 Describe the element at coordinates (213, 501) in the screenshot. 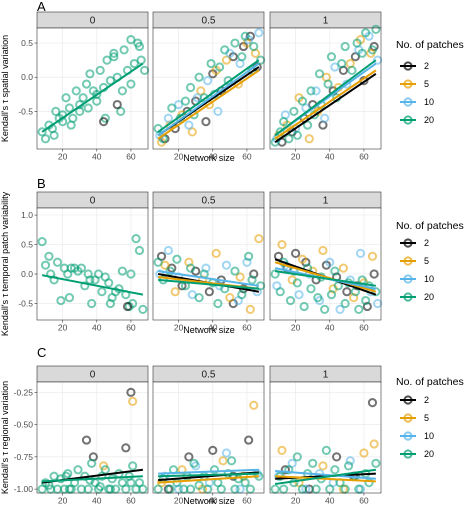

I see `x-tick-label: 40` at that location.